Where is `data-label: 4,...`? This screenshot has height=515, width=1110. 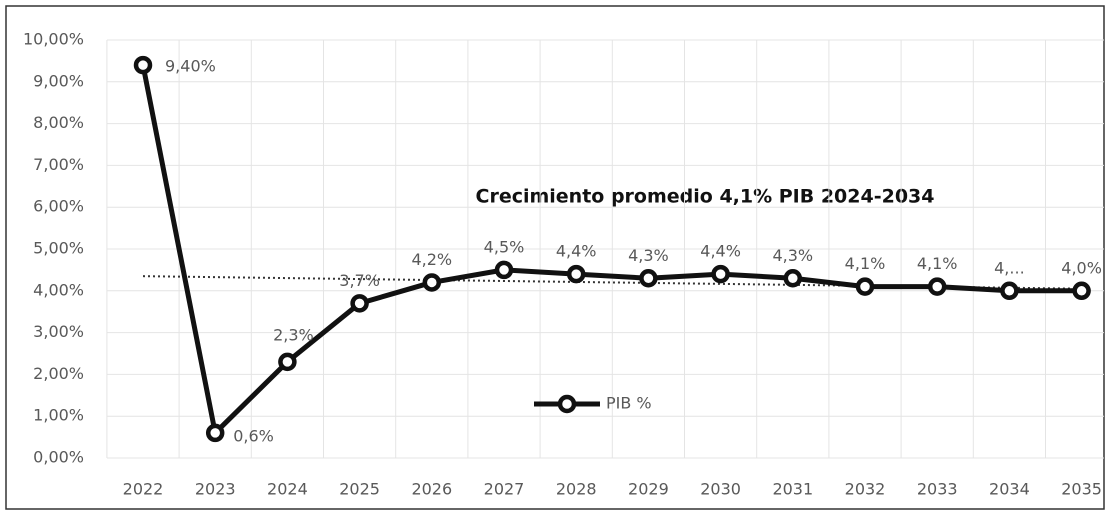 data-label: 4,... is located at coordinates (1009, 267).